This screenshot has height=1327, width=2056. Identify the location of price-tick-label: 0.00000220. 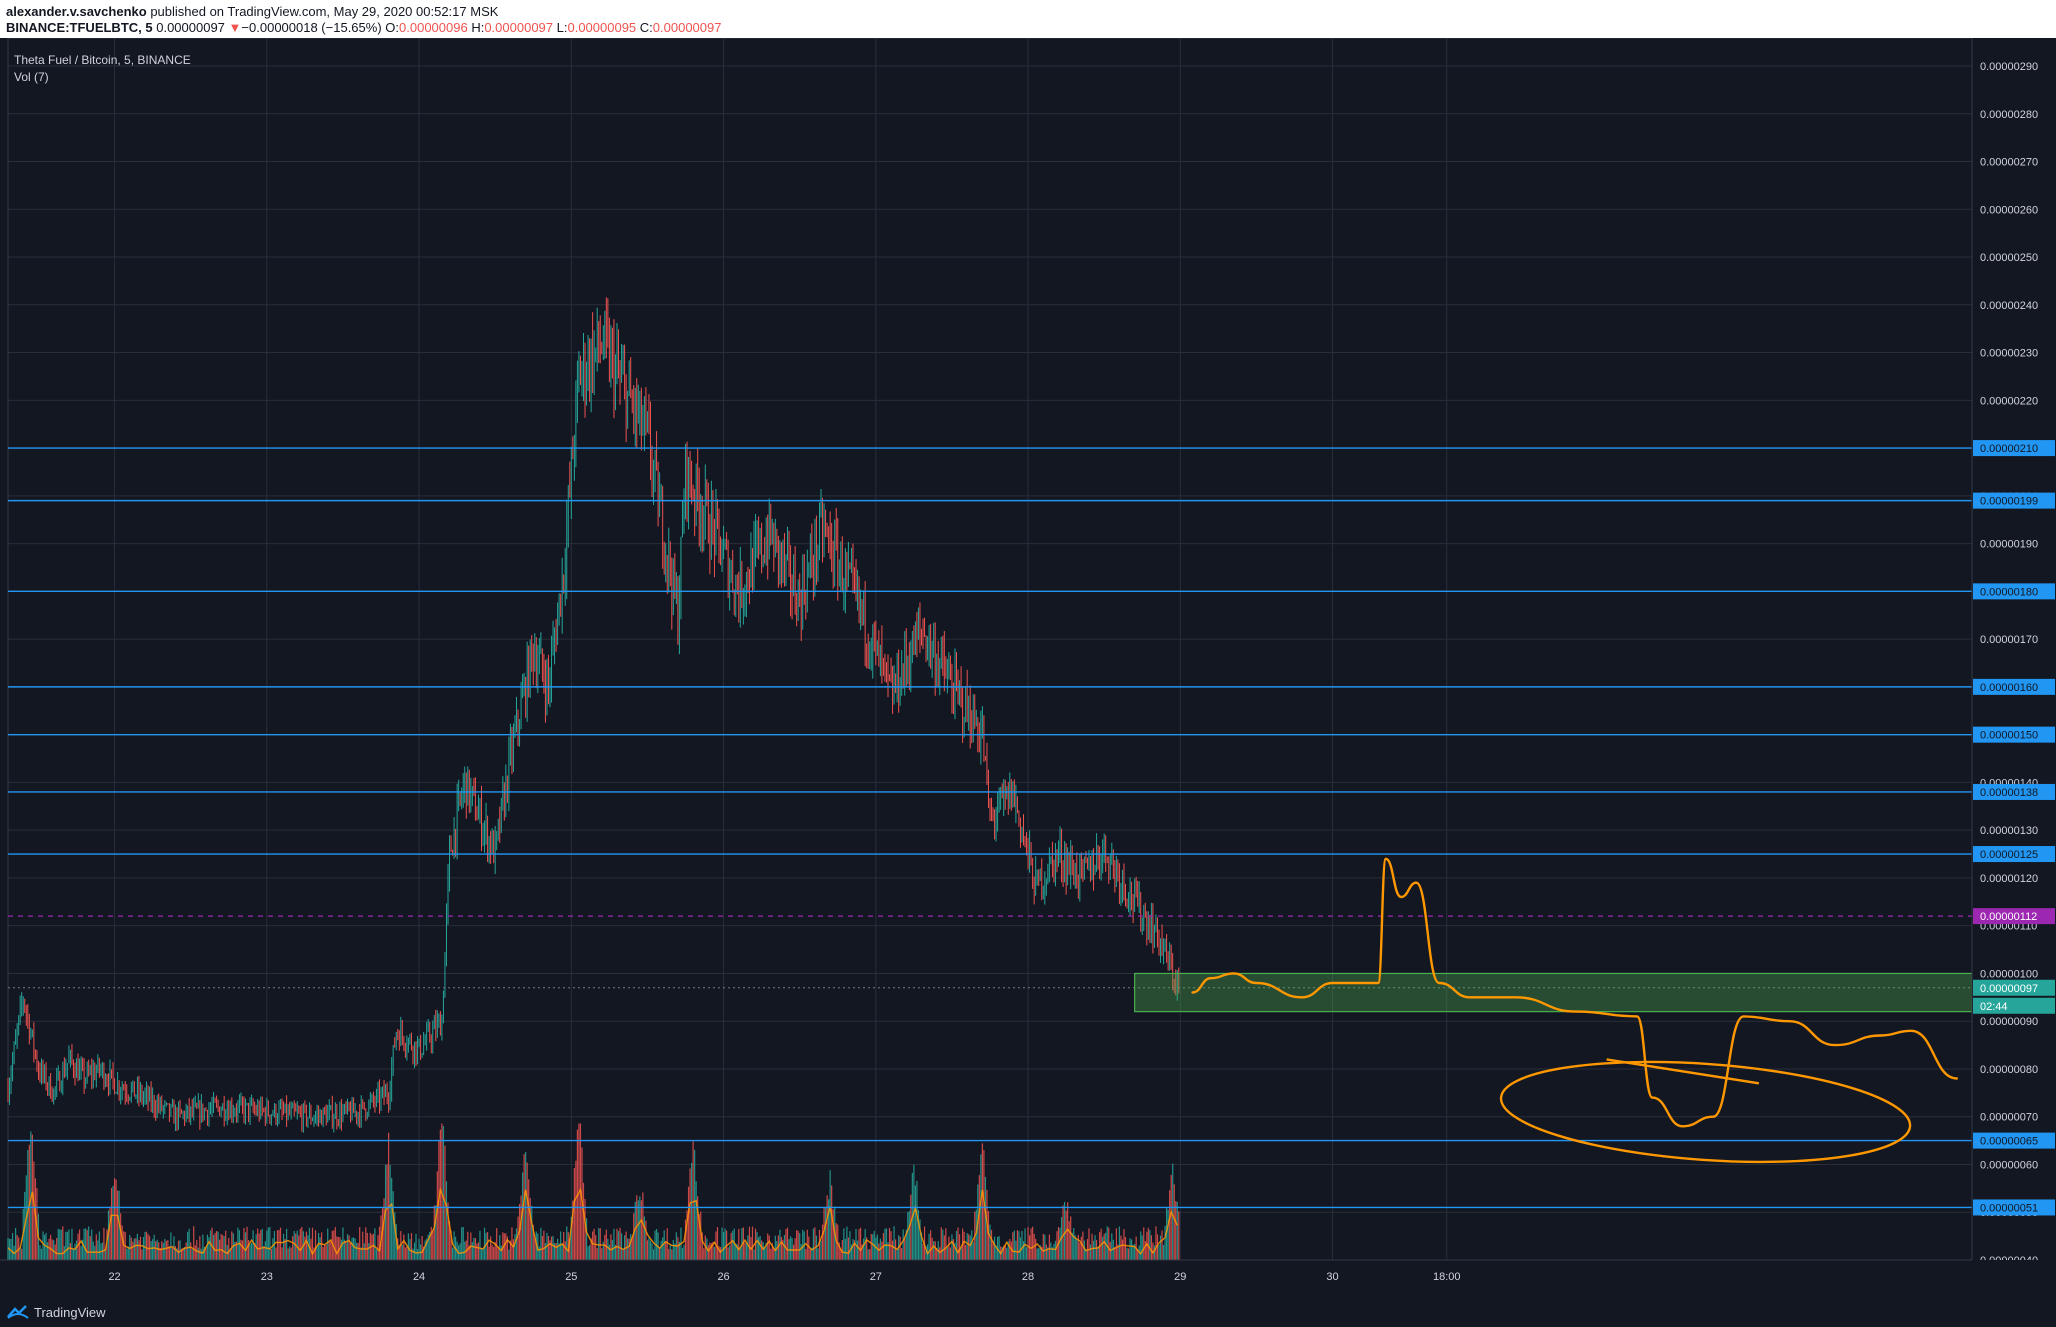
(2009, 401).